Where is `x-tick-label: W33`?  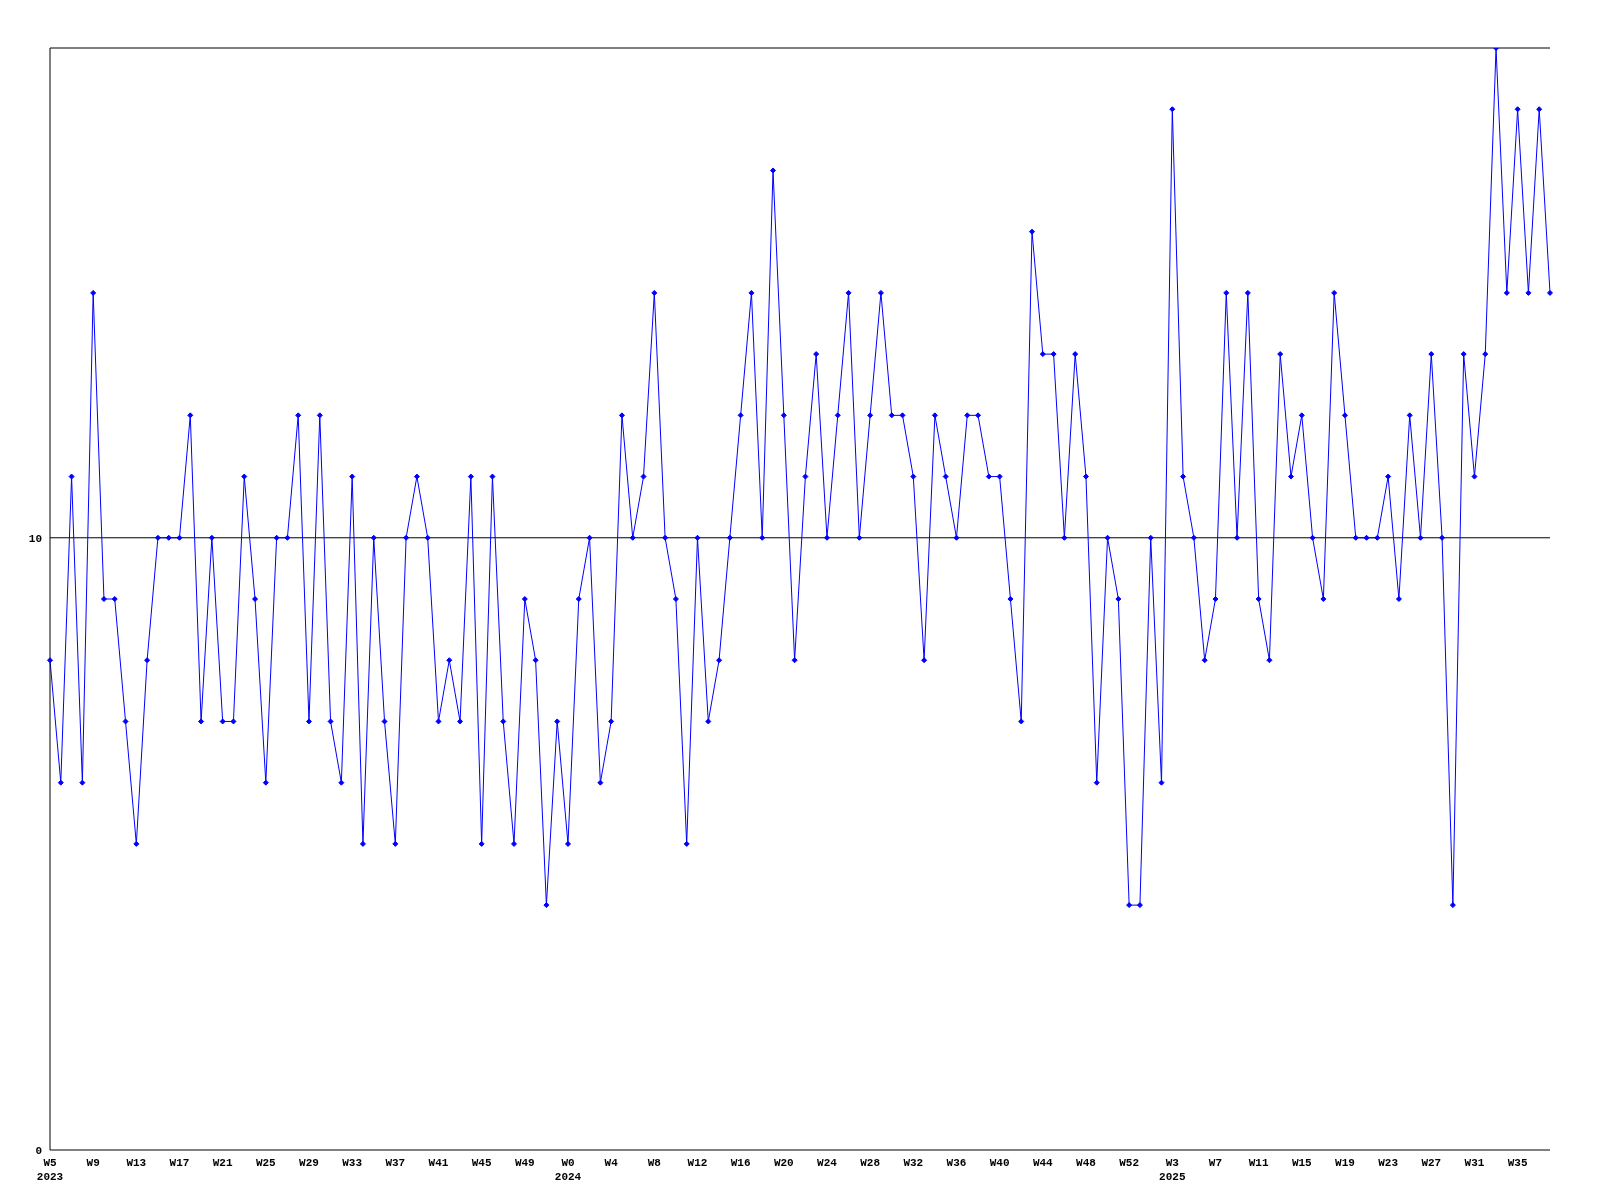
x-tick-label: W33 is located at coordinates (352, 1163).